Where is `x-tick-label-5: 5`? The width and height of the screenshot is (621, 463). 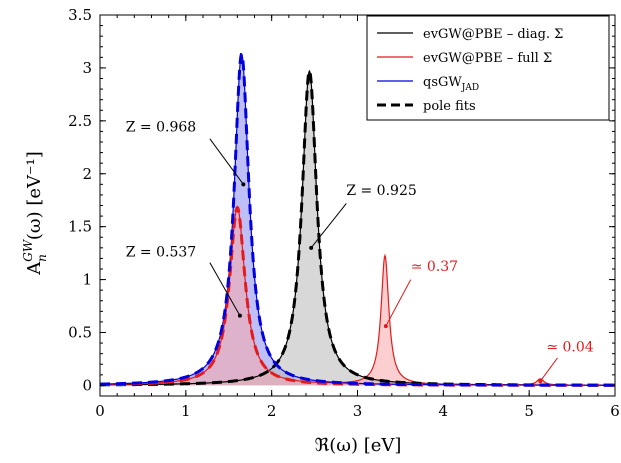
x-tick-label-5: 5 is located at coordinates (529, 411).